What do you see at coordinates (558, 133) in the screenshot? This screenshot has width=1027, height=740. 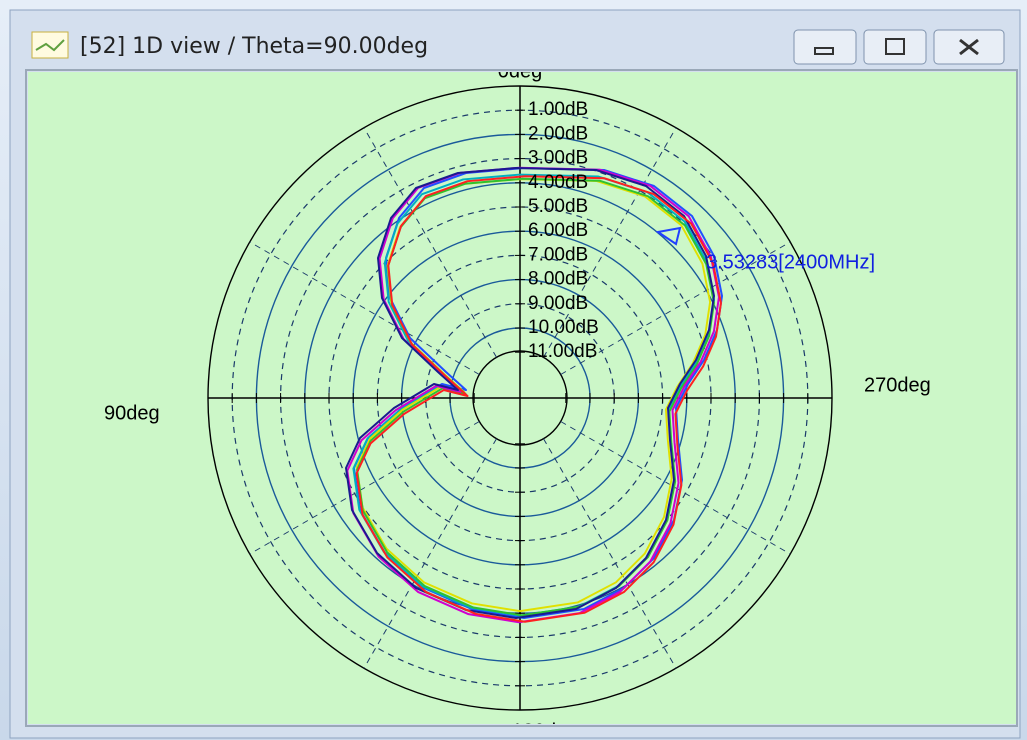 I see `radial-label: 2.00dB` at bounding box center [558, 133].